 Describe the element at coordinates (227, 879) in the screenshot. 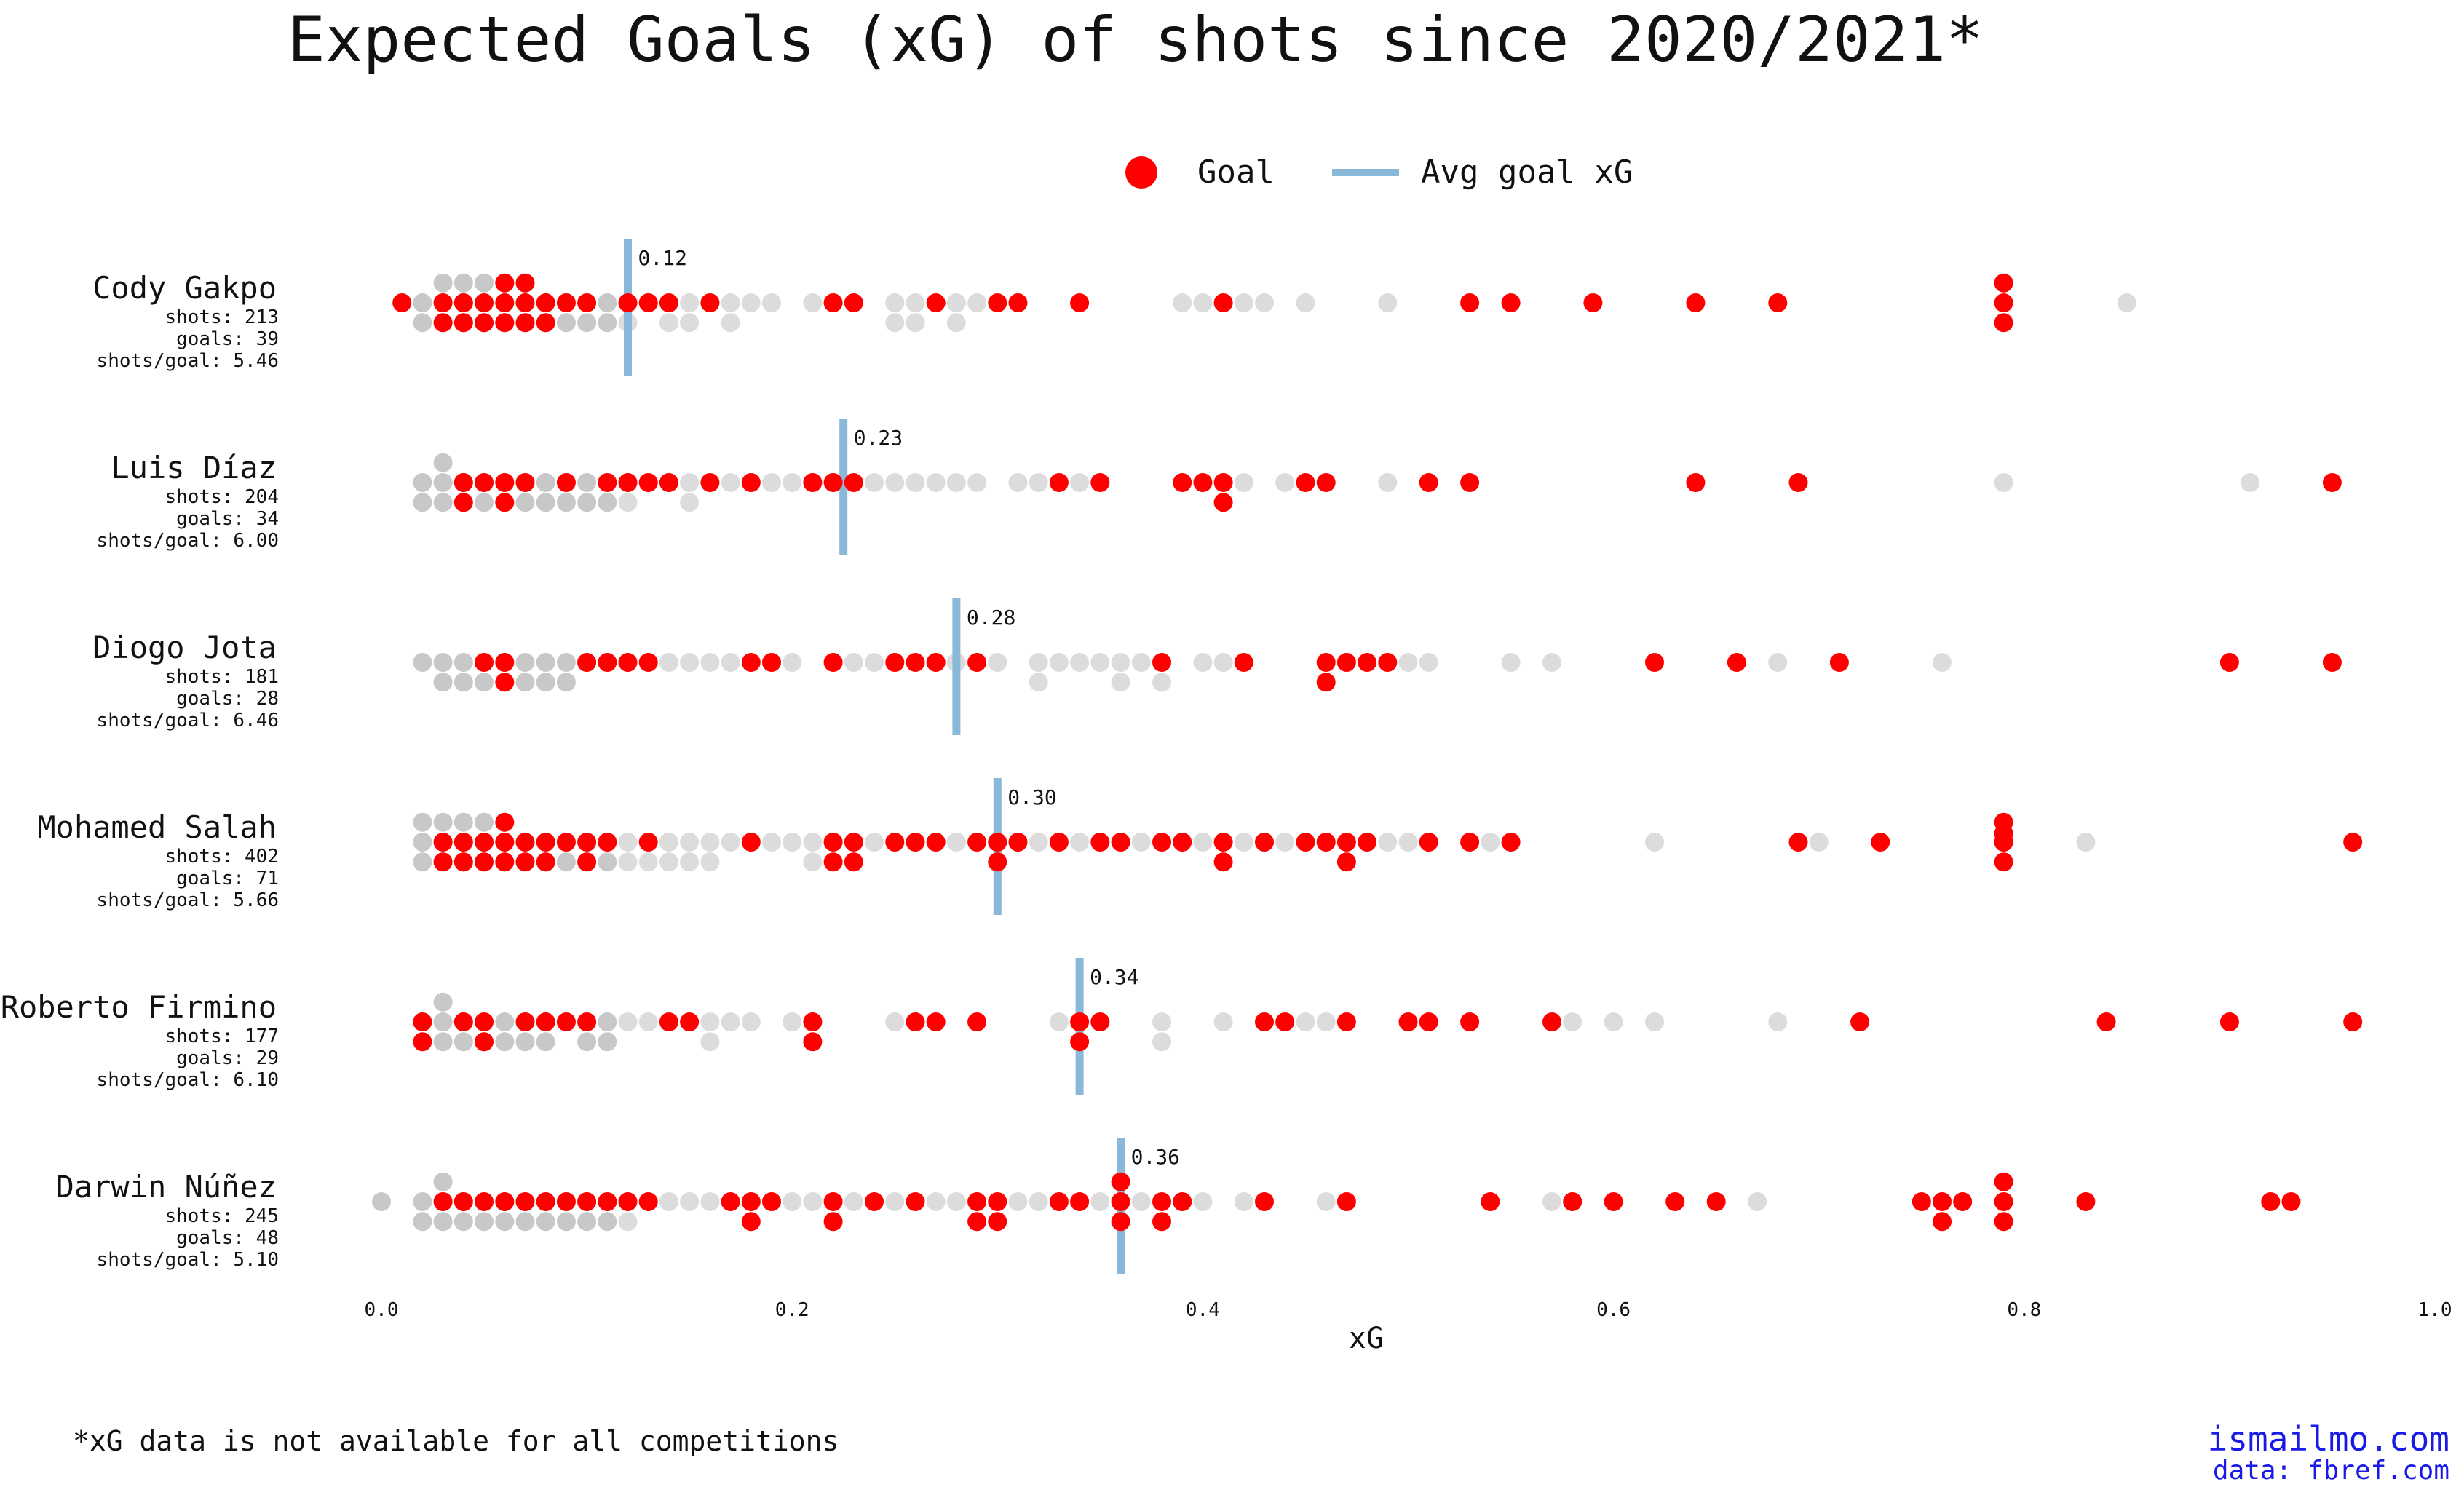

I see `player-goals: goals: 71` at that location.